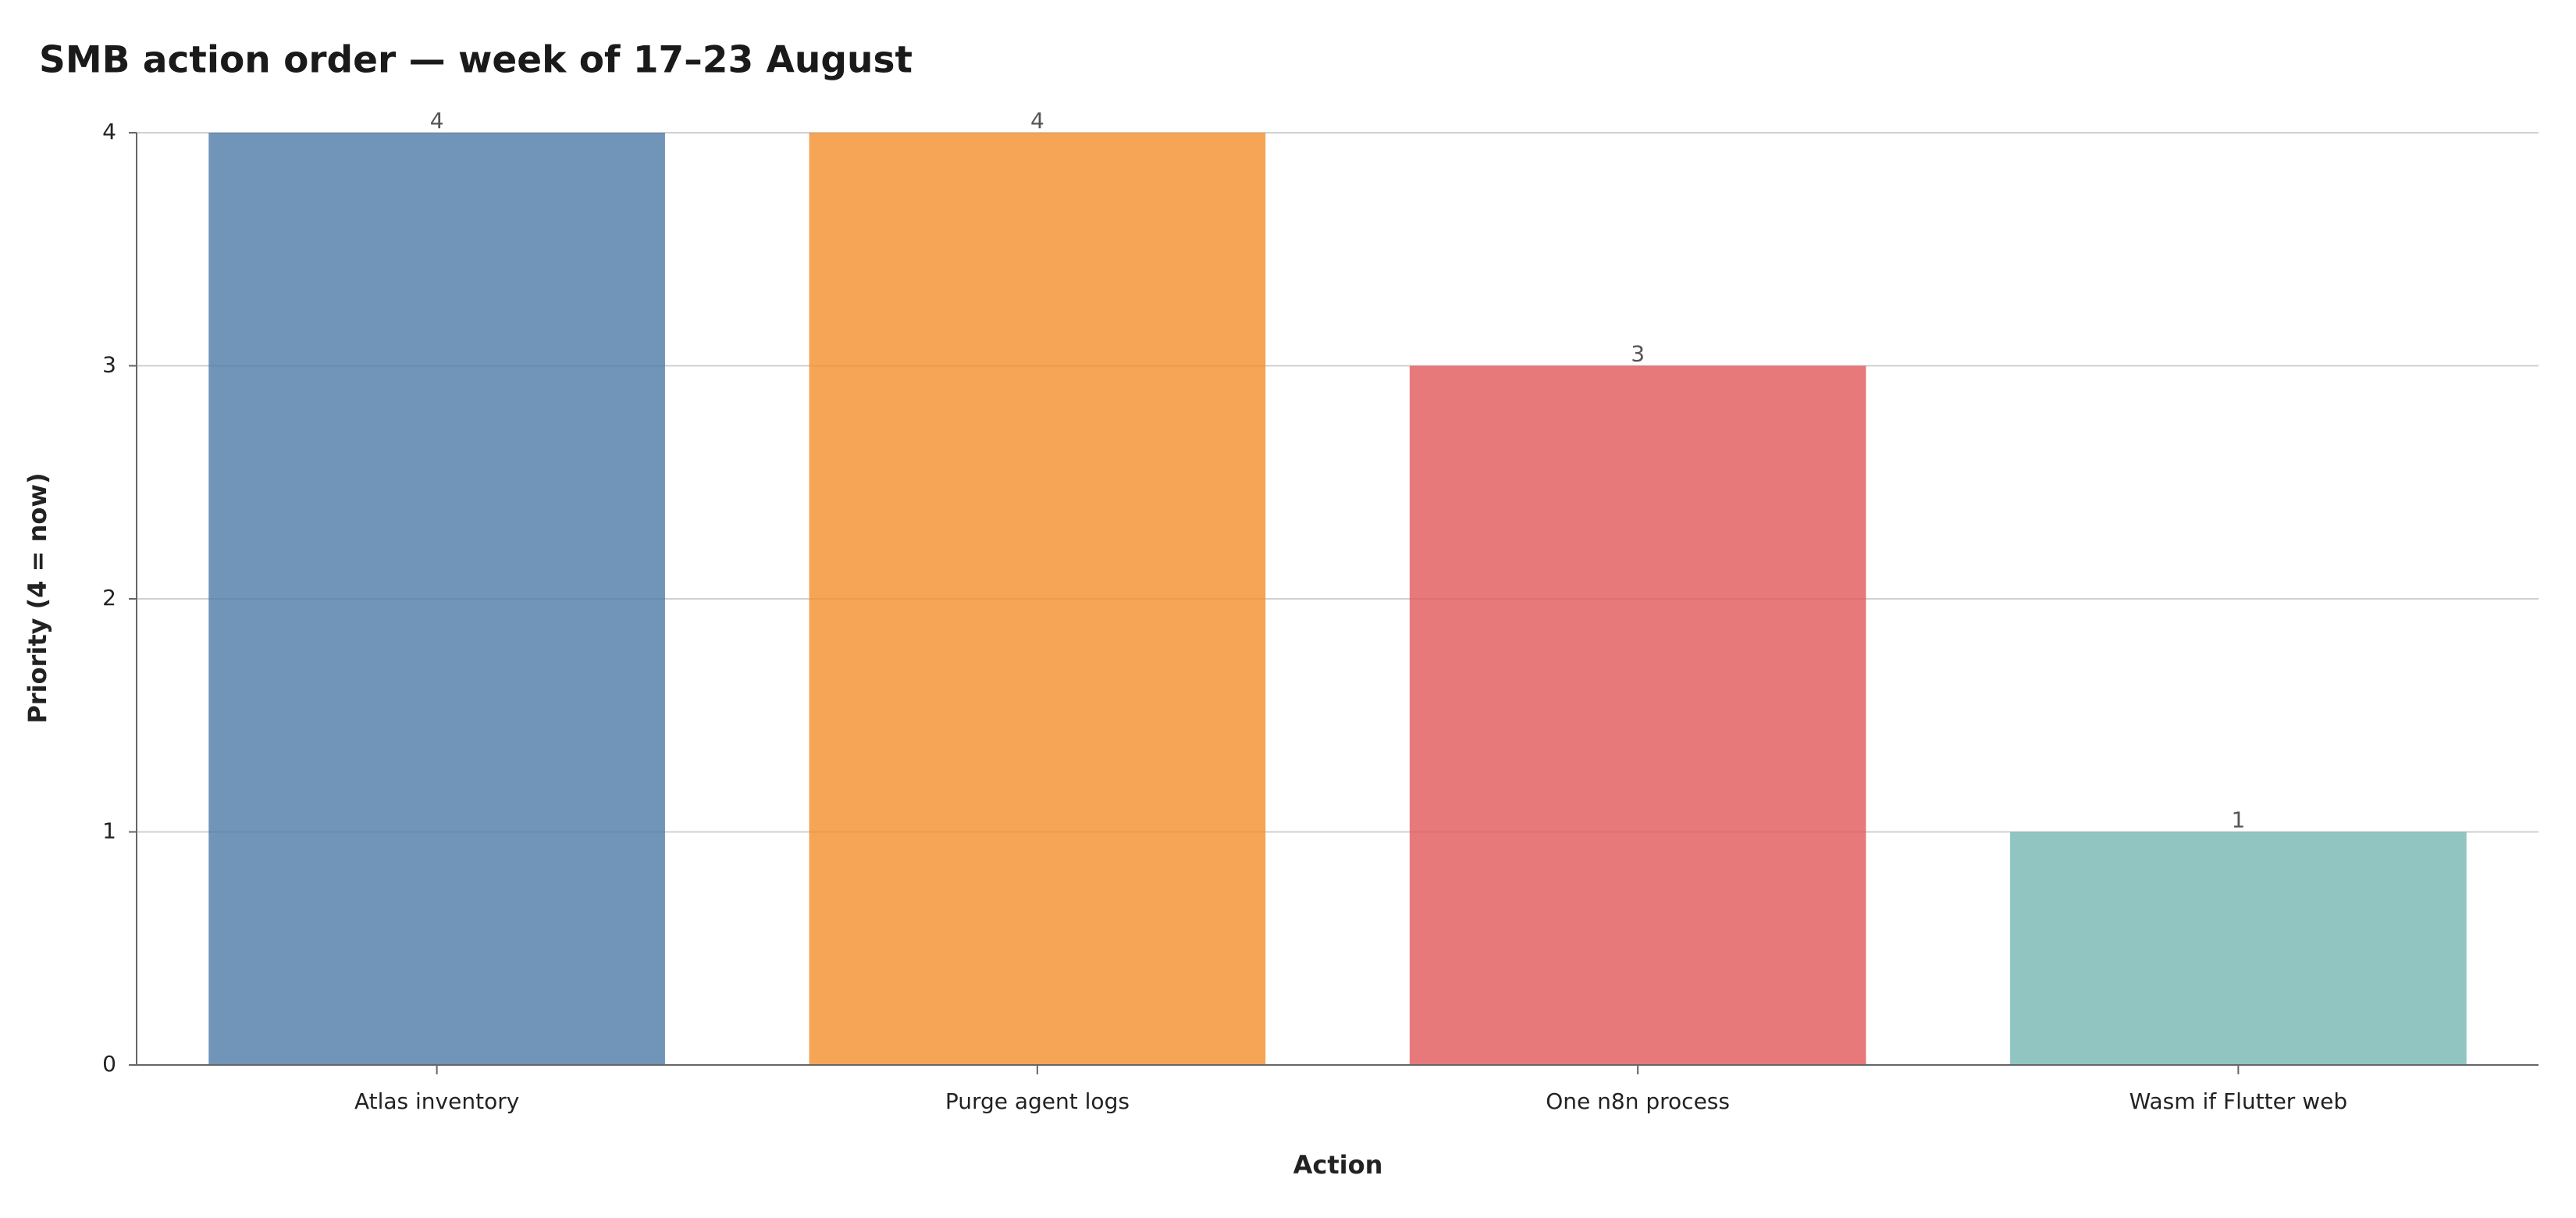  I want to click on value-label: 1, so click(2238, 820).